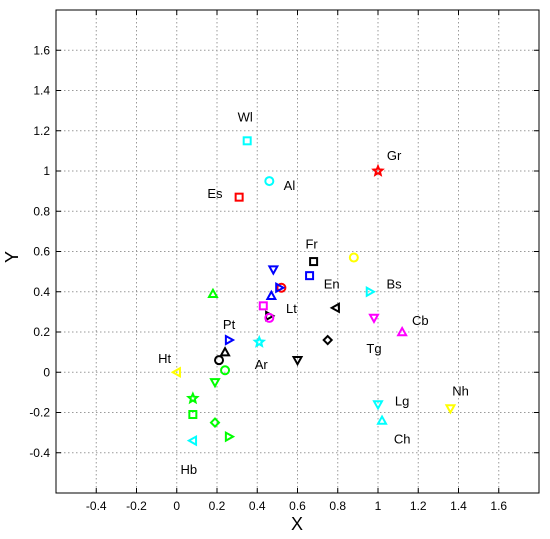  I want to click on x-tick-label: 1, so click(378, 506).